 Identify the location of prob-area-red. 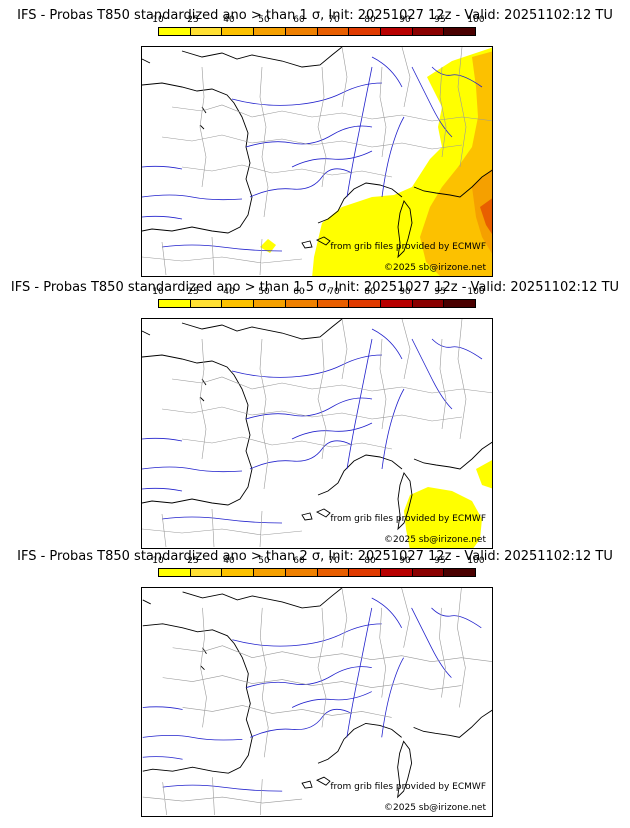
(486, 216).